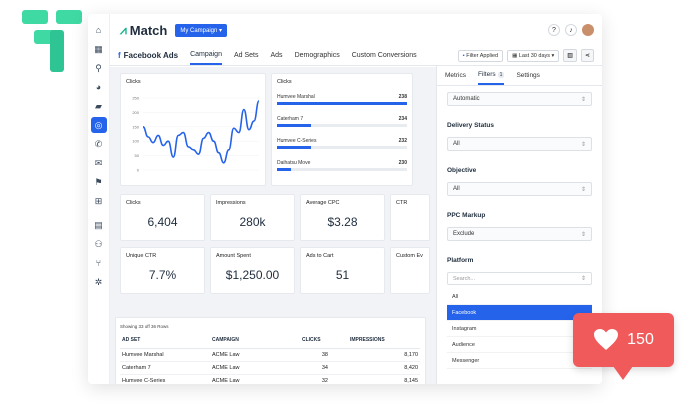 This screenshot has width=700, height=408. I want to click on filter-chip-label: Filter Applied, so click(482, 55).